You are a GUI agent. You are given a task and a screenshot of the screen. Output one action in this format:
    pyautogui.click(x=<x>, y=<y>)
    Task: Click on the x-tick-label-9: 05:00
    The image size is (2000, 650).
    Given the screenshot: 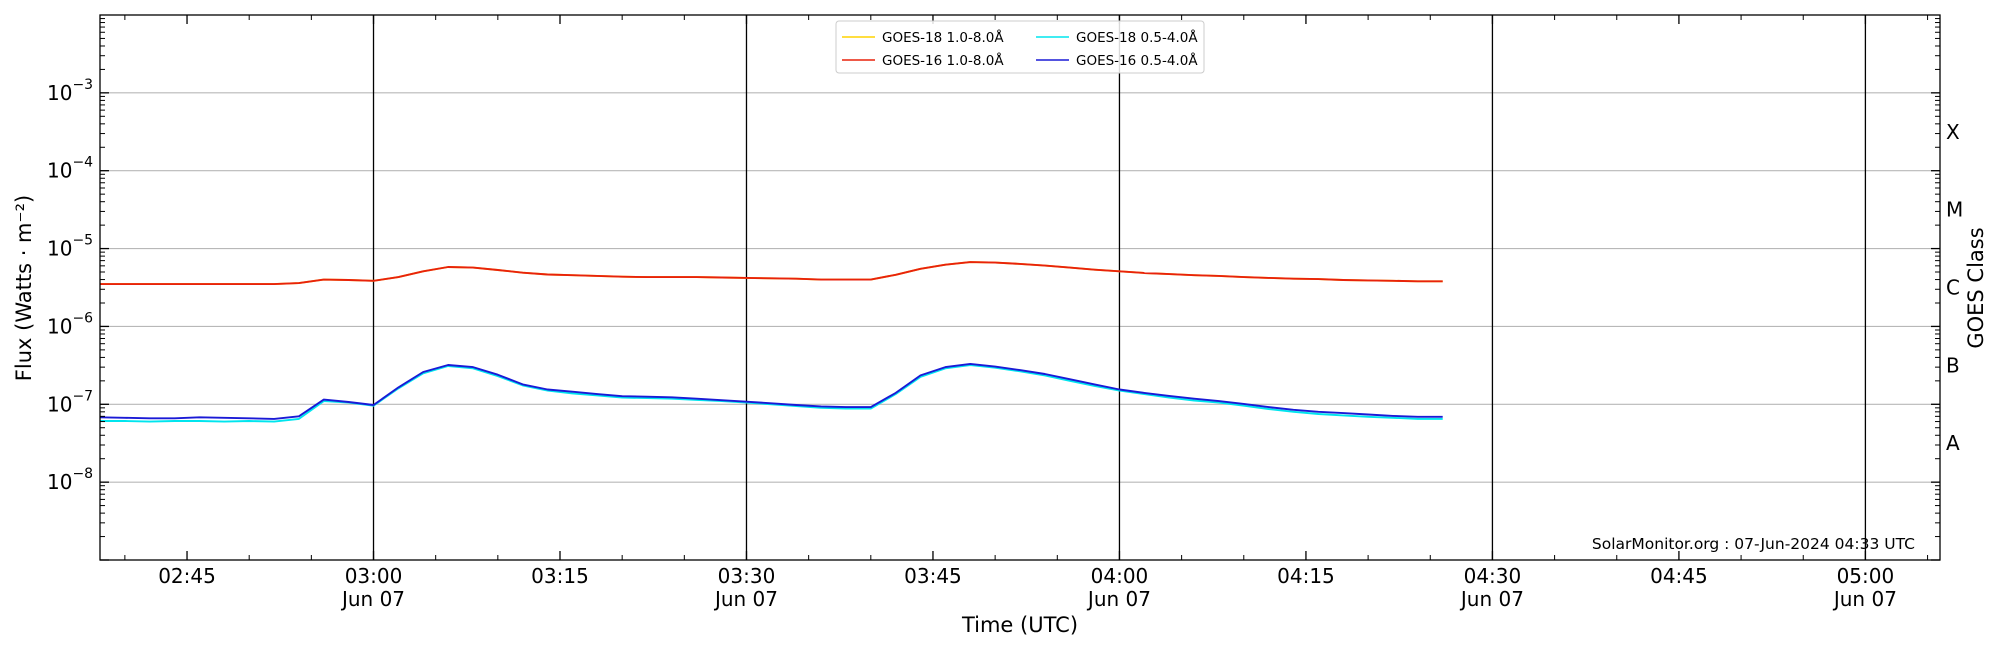 What is the action you would take?
    pyautogui.click(x=1866, y=576)
    